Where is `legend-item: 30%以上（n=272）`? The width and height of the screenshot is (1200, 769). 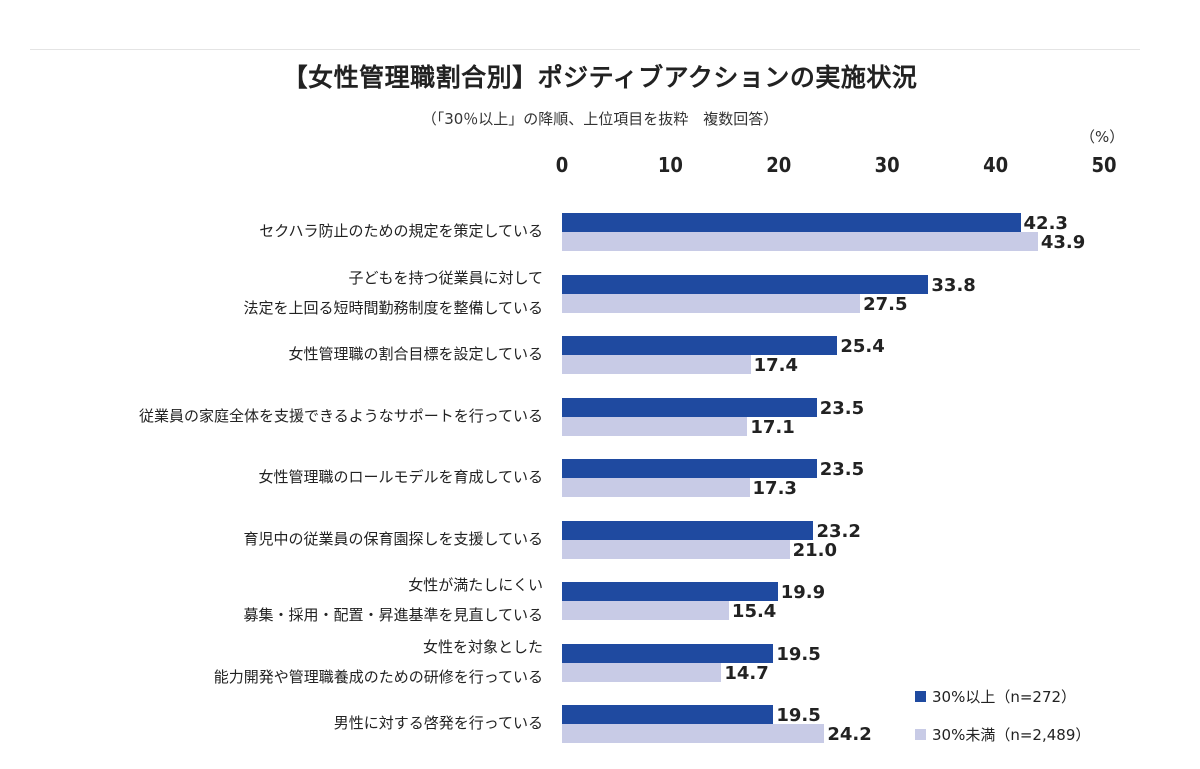
legend-item: 30%以上（n=272） is located at coordinates (995, 696).